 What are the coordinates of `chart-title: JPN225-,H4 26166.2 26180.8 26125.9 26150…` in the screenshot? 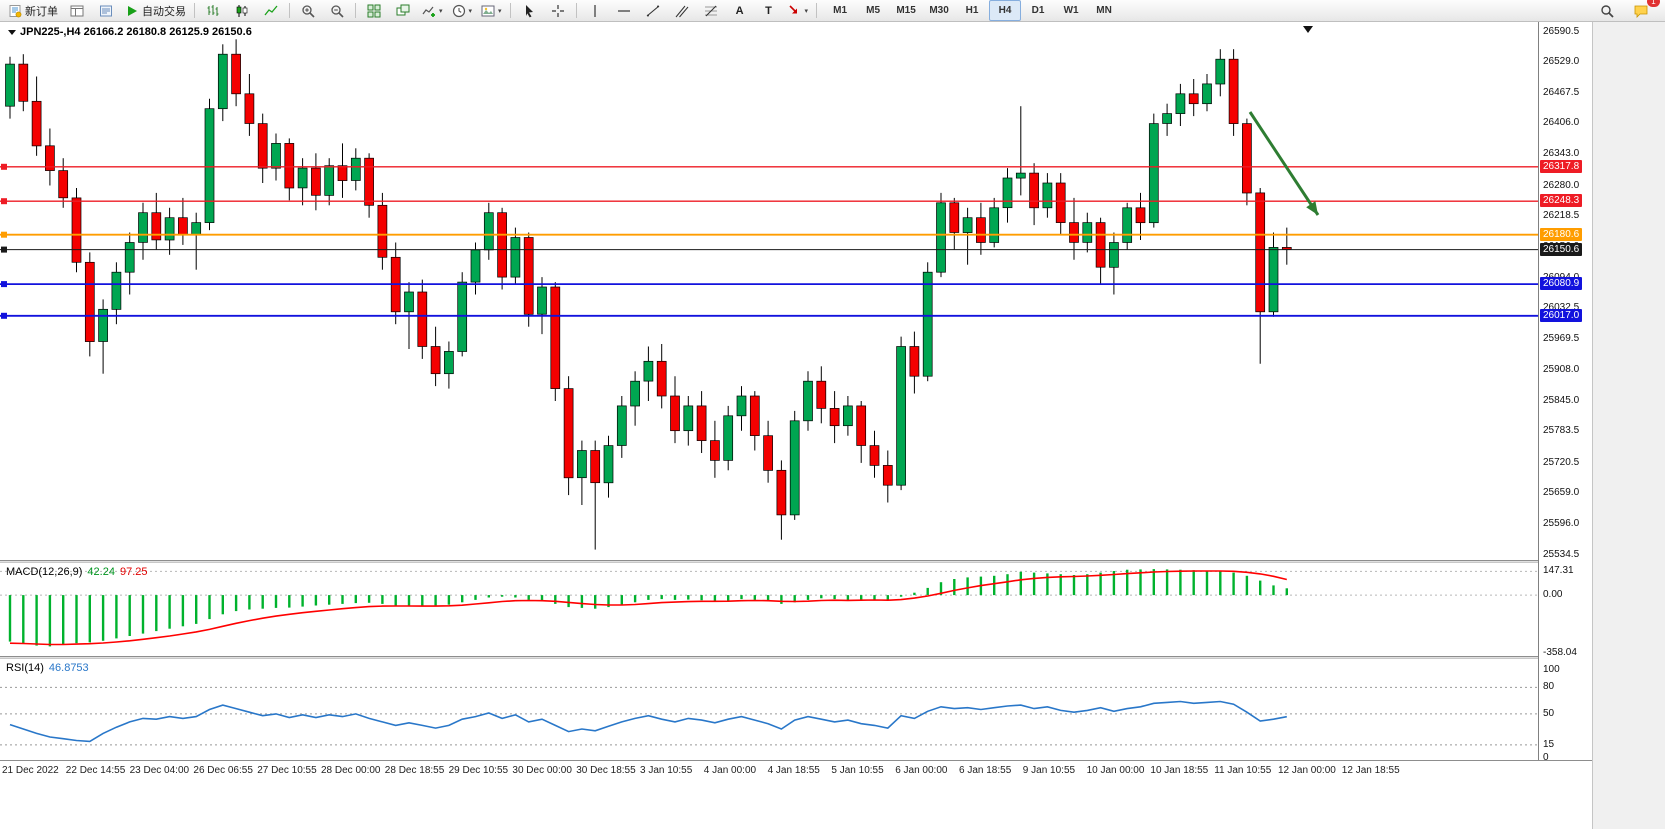 It's located at (130, 32).